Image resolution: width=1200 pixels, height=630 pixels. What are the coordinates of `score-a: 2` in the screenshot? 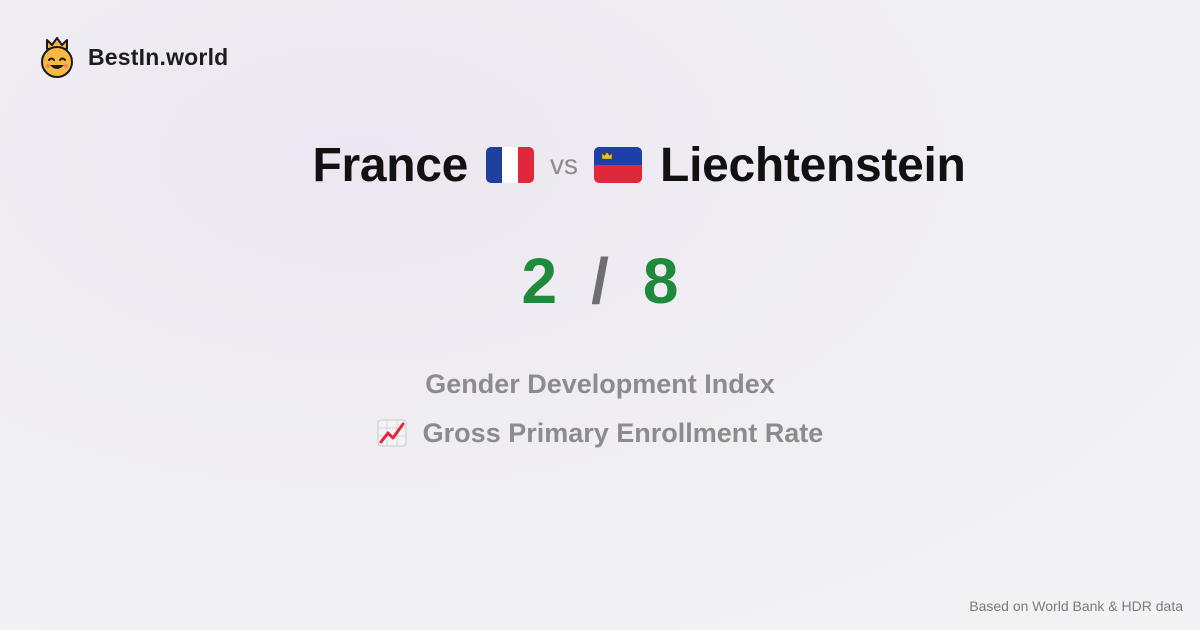 It's located at (539, 281).